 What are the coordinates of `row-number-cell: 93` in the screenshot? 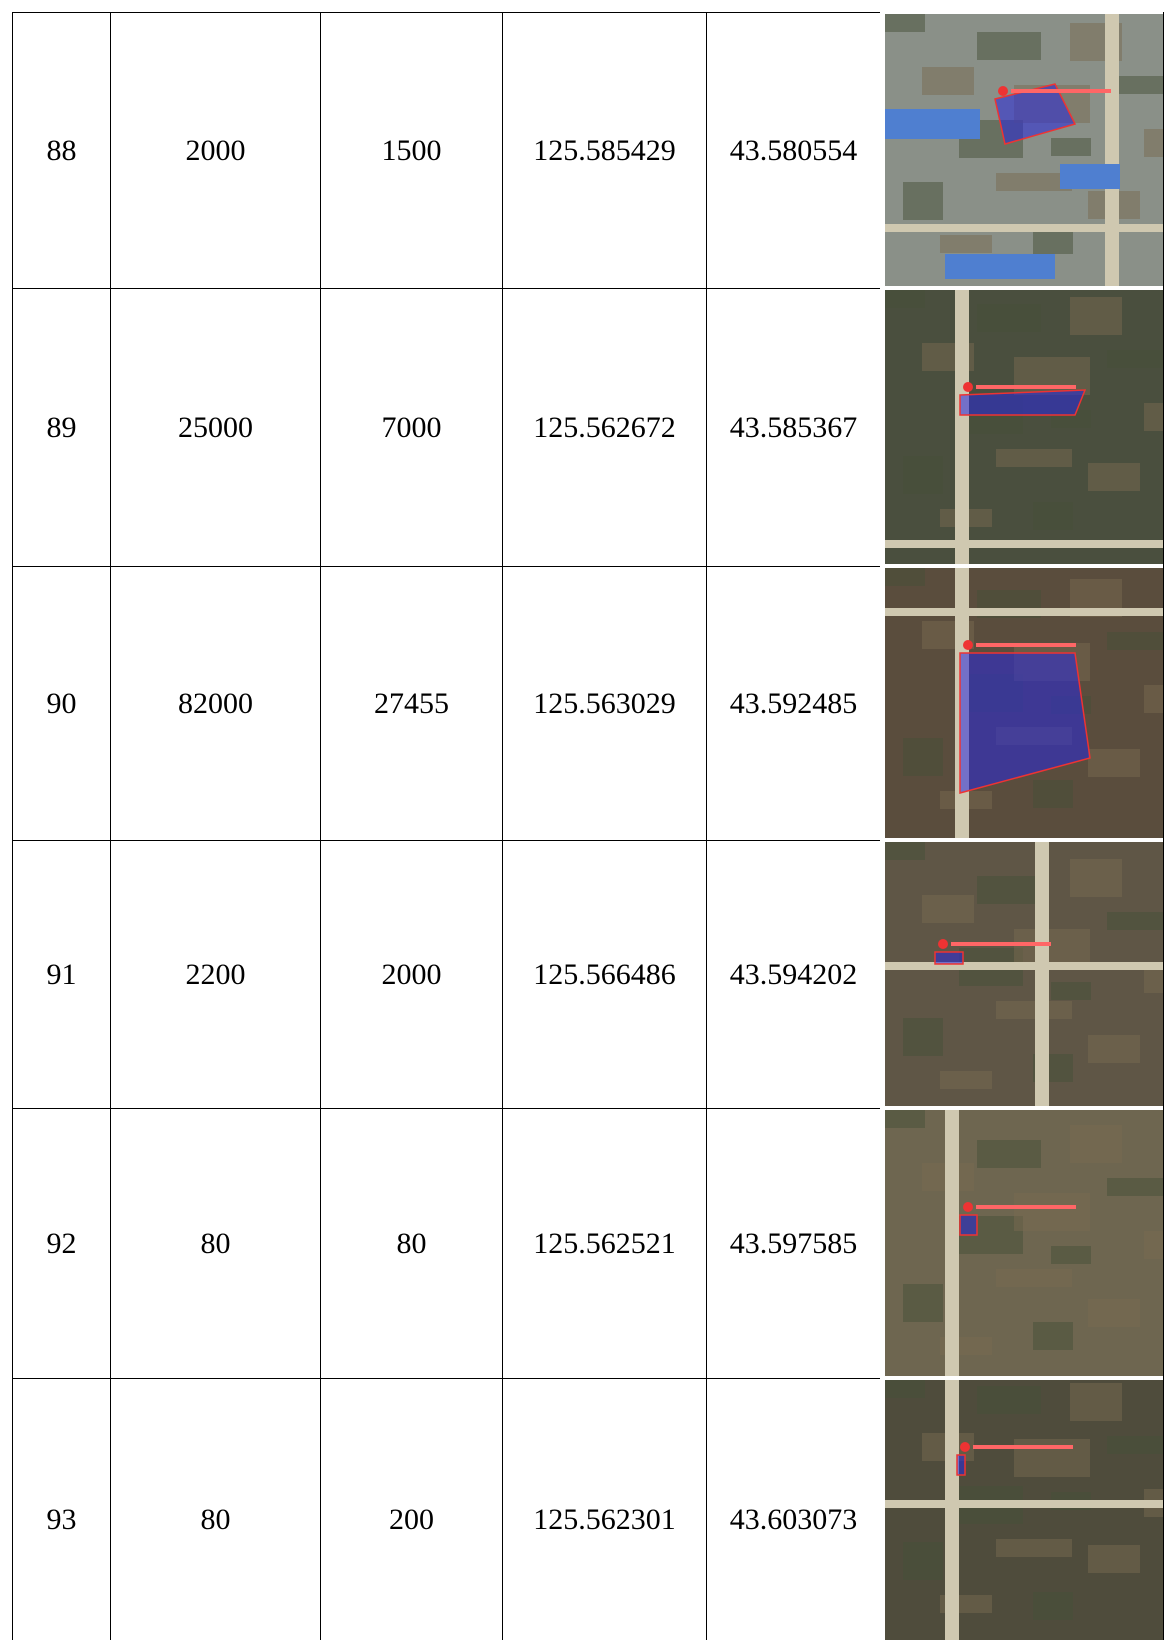 It's located at (61, 1509).